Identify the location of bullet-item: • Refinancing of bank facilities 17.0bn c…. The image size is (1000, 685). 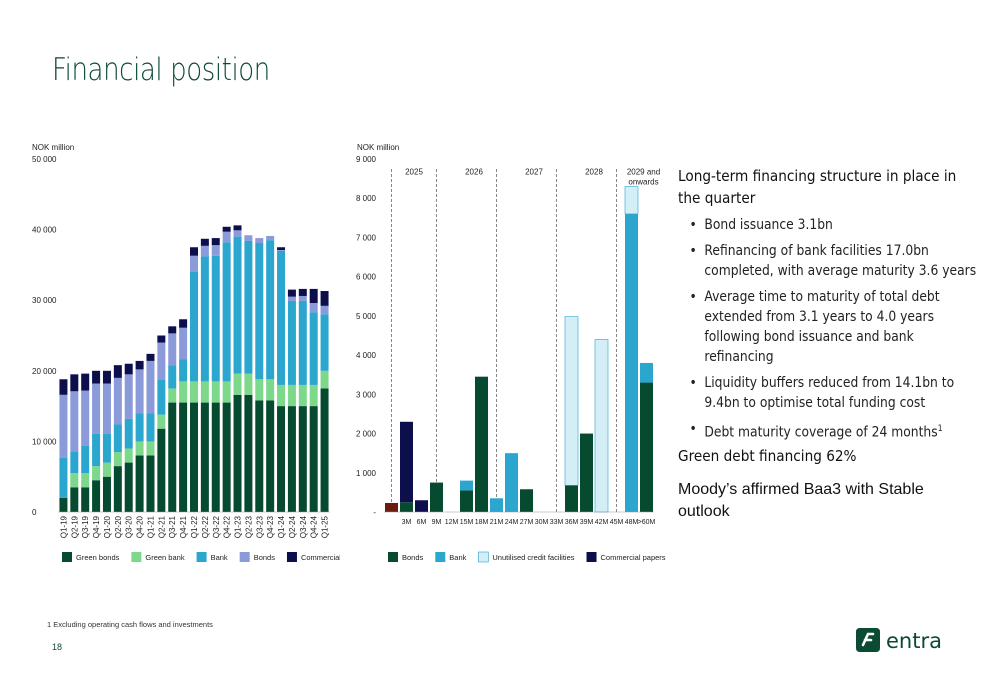
(827, 261).